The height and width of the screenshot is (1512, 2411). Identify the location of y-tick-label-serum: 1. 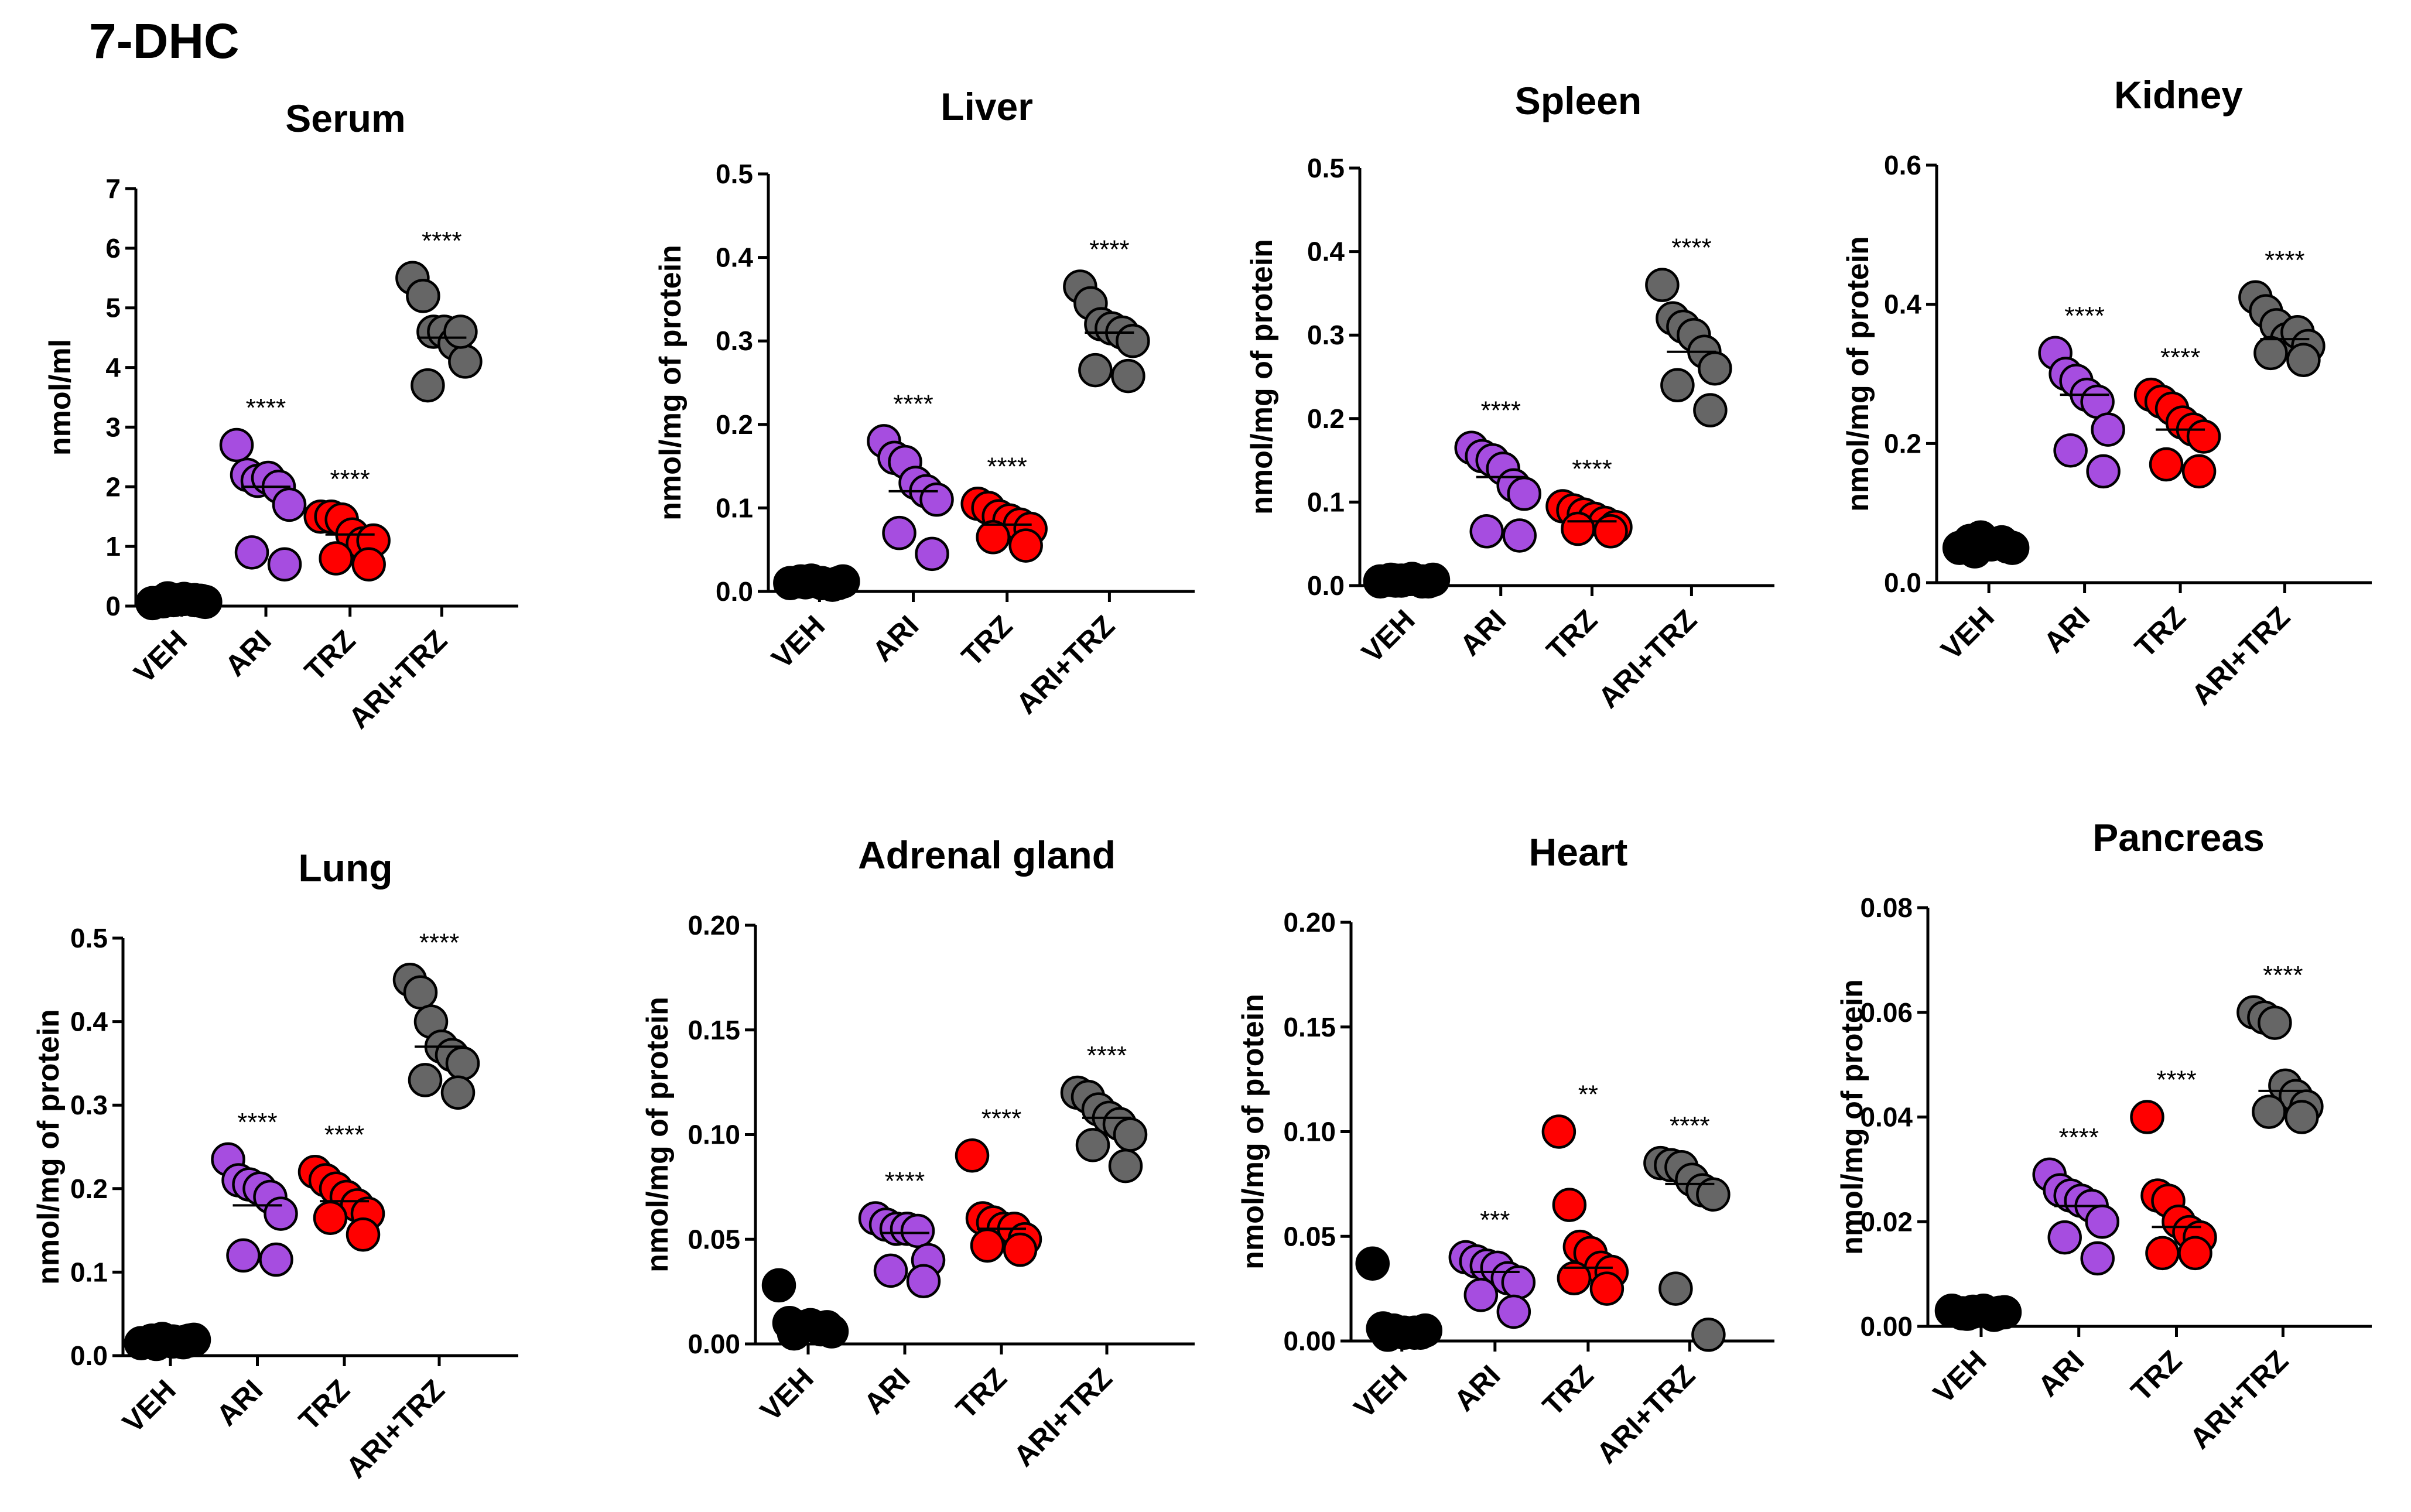
(113, 546).